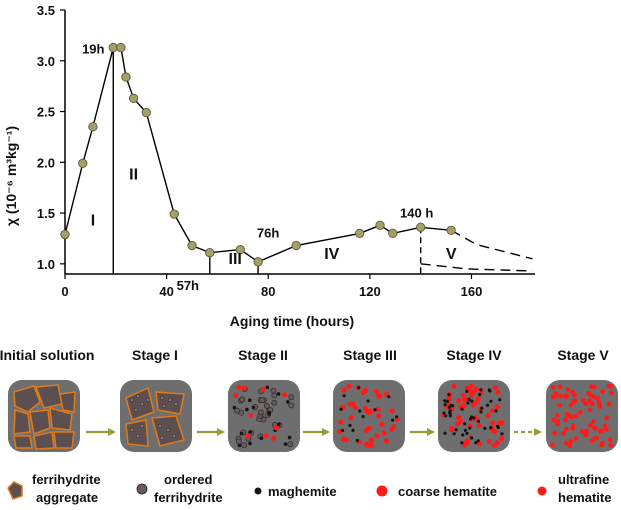 The width and height of the screenshot is (621, 510). What do you see at coordinates (292, 321) in the screenshot?
I see `x-axis-label: Aging time (hours)` at bounding box center [292, 321].